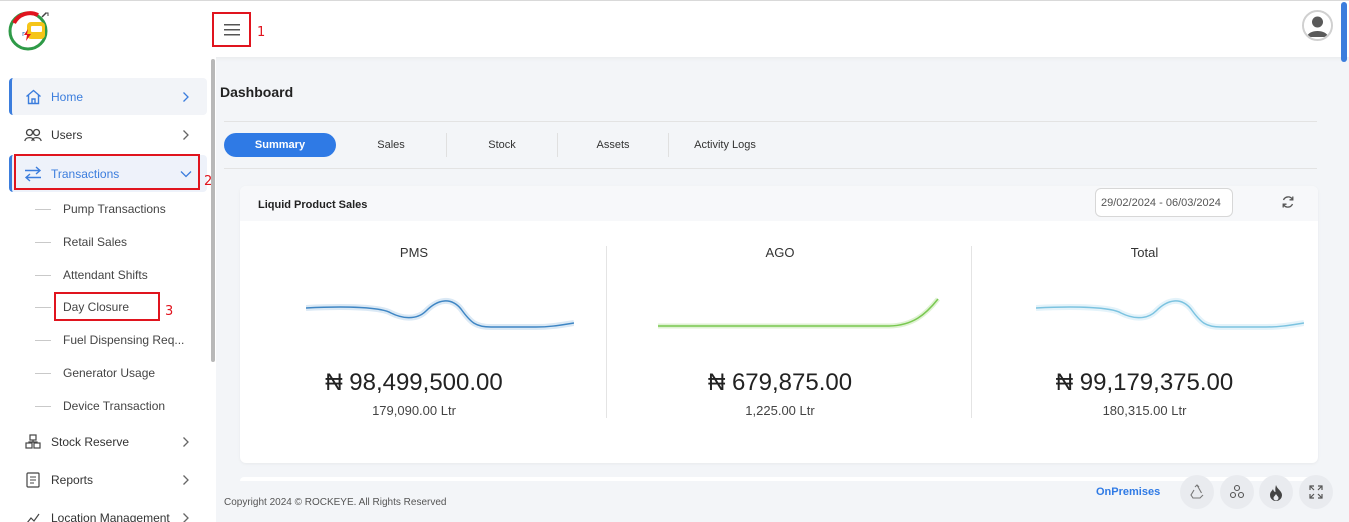 The width and height of the screenshot is (1349, 522). Describe the element at coordinates (1144, 342) in the screenshot. I see `total-column: Total ₦ 99,179,375.00 180,315.00 Ltr` at that location.